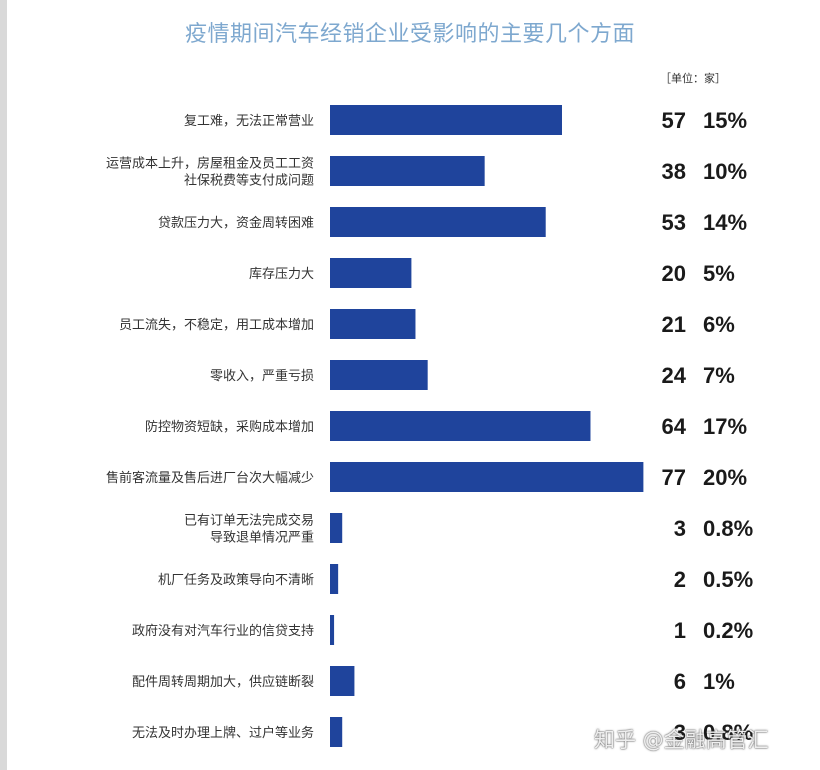 This screenshot has width=820, height=770. What do you see at coordinates (223, 733) in the screenshot?
I see `category-label: 无法及时办理上牌、过户等业务` at bounding box center [223, 733].